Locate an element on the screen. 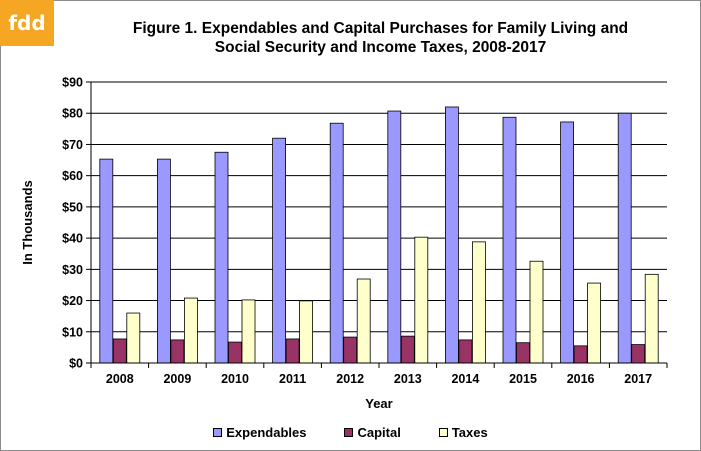 This screenshot has width=701, height=451. bar-expendables-2015 is located at coordinates (509, 240).